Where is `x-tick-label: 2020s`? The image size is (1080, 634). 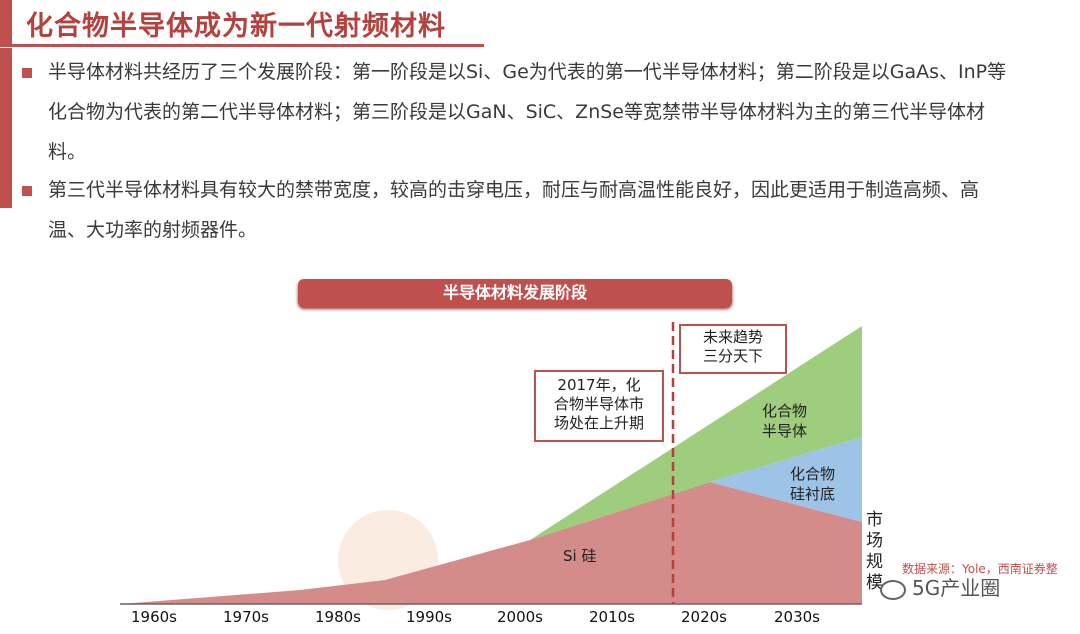 x-tick-label: 2020s is located at coordinates (704, 617).